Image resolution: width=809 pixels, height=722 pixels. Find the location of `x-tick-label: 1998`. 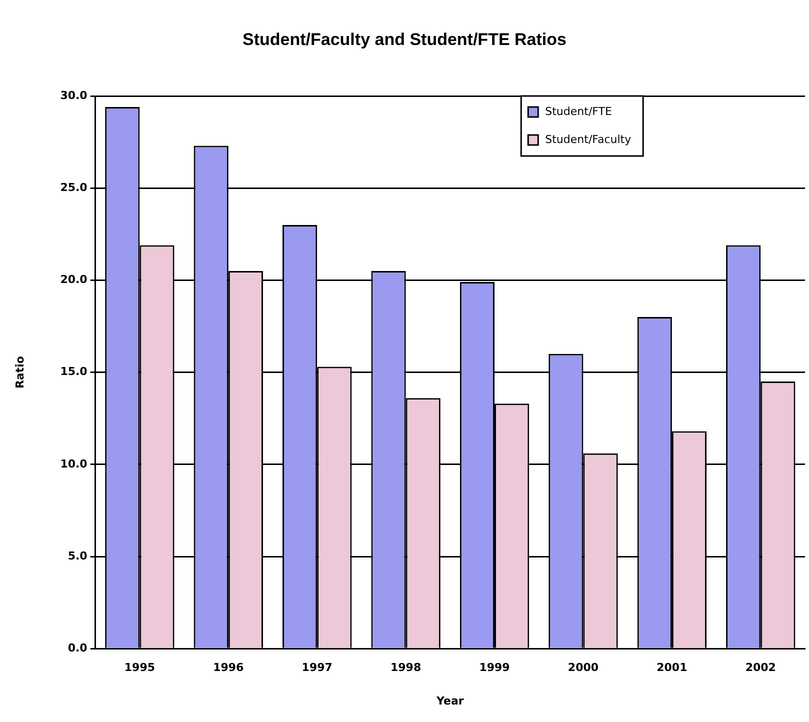

x-tick-label: 1998 is located at coordinates (406, 667).